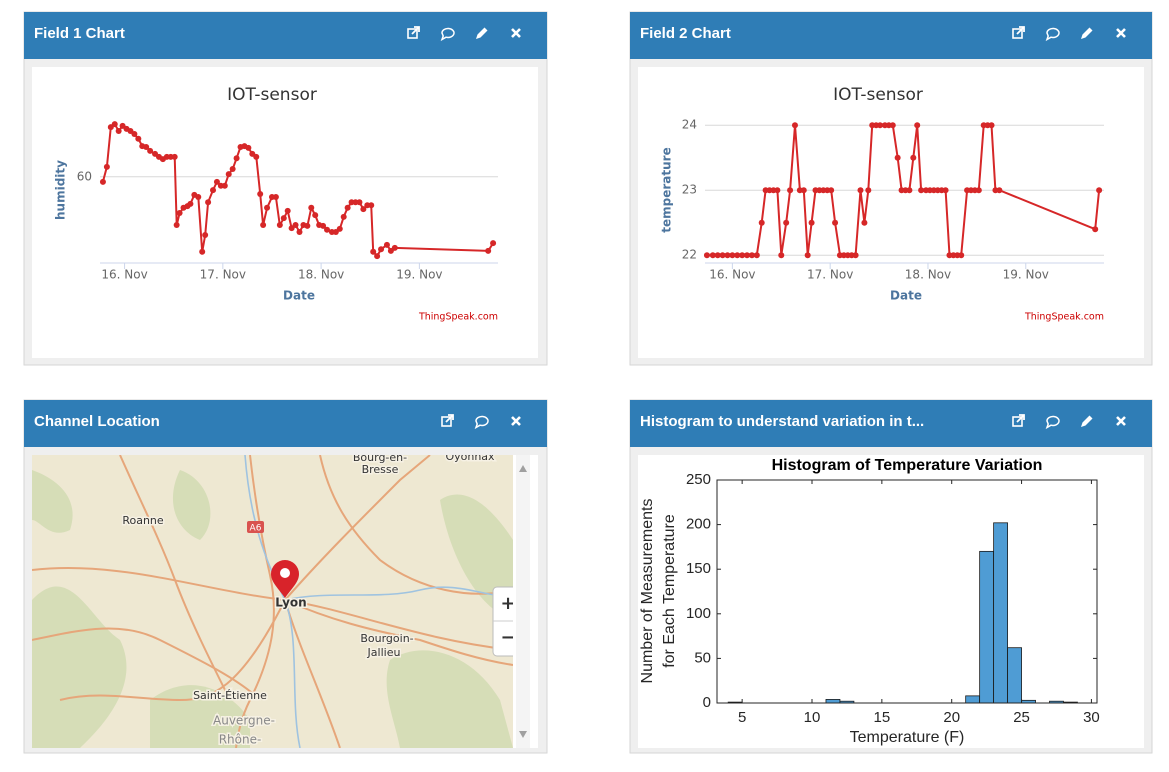  Describe the element at coordinates (698, 524) in the screenshot. I see `y-tick-label: 200` at that location.